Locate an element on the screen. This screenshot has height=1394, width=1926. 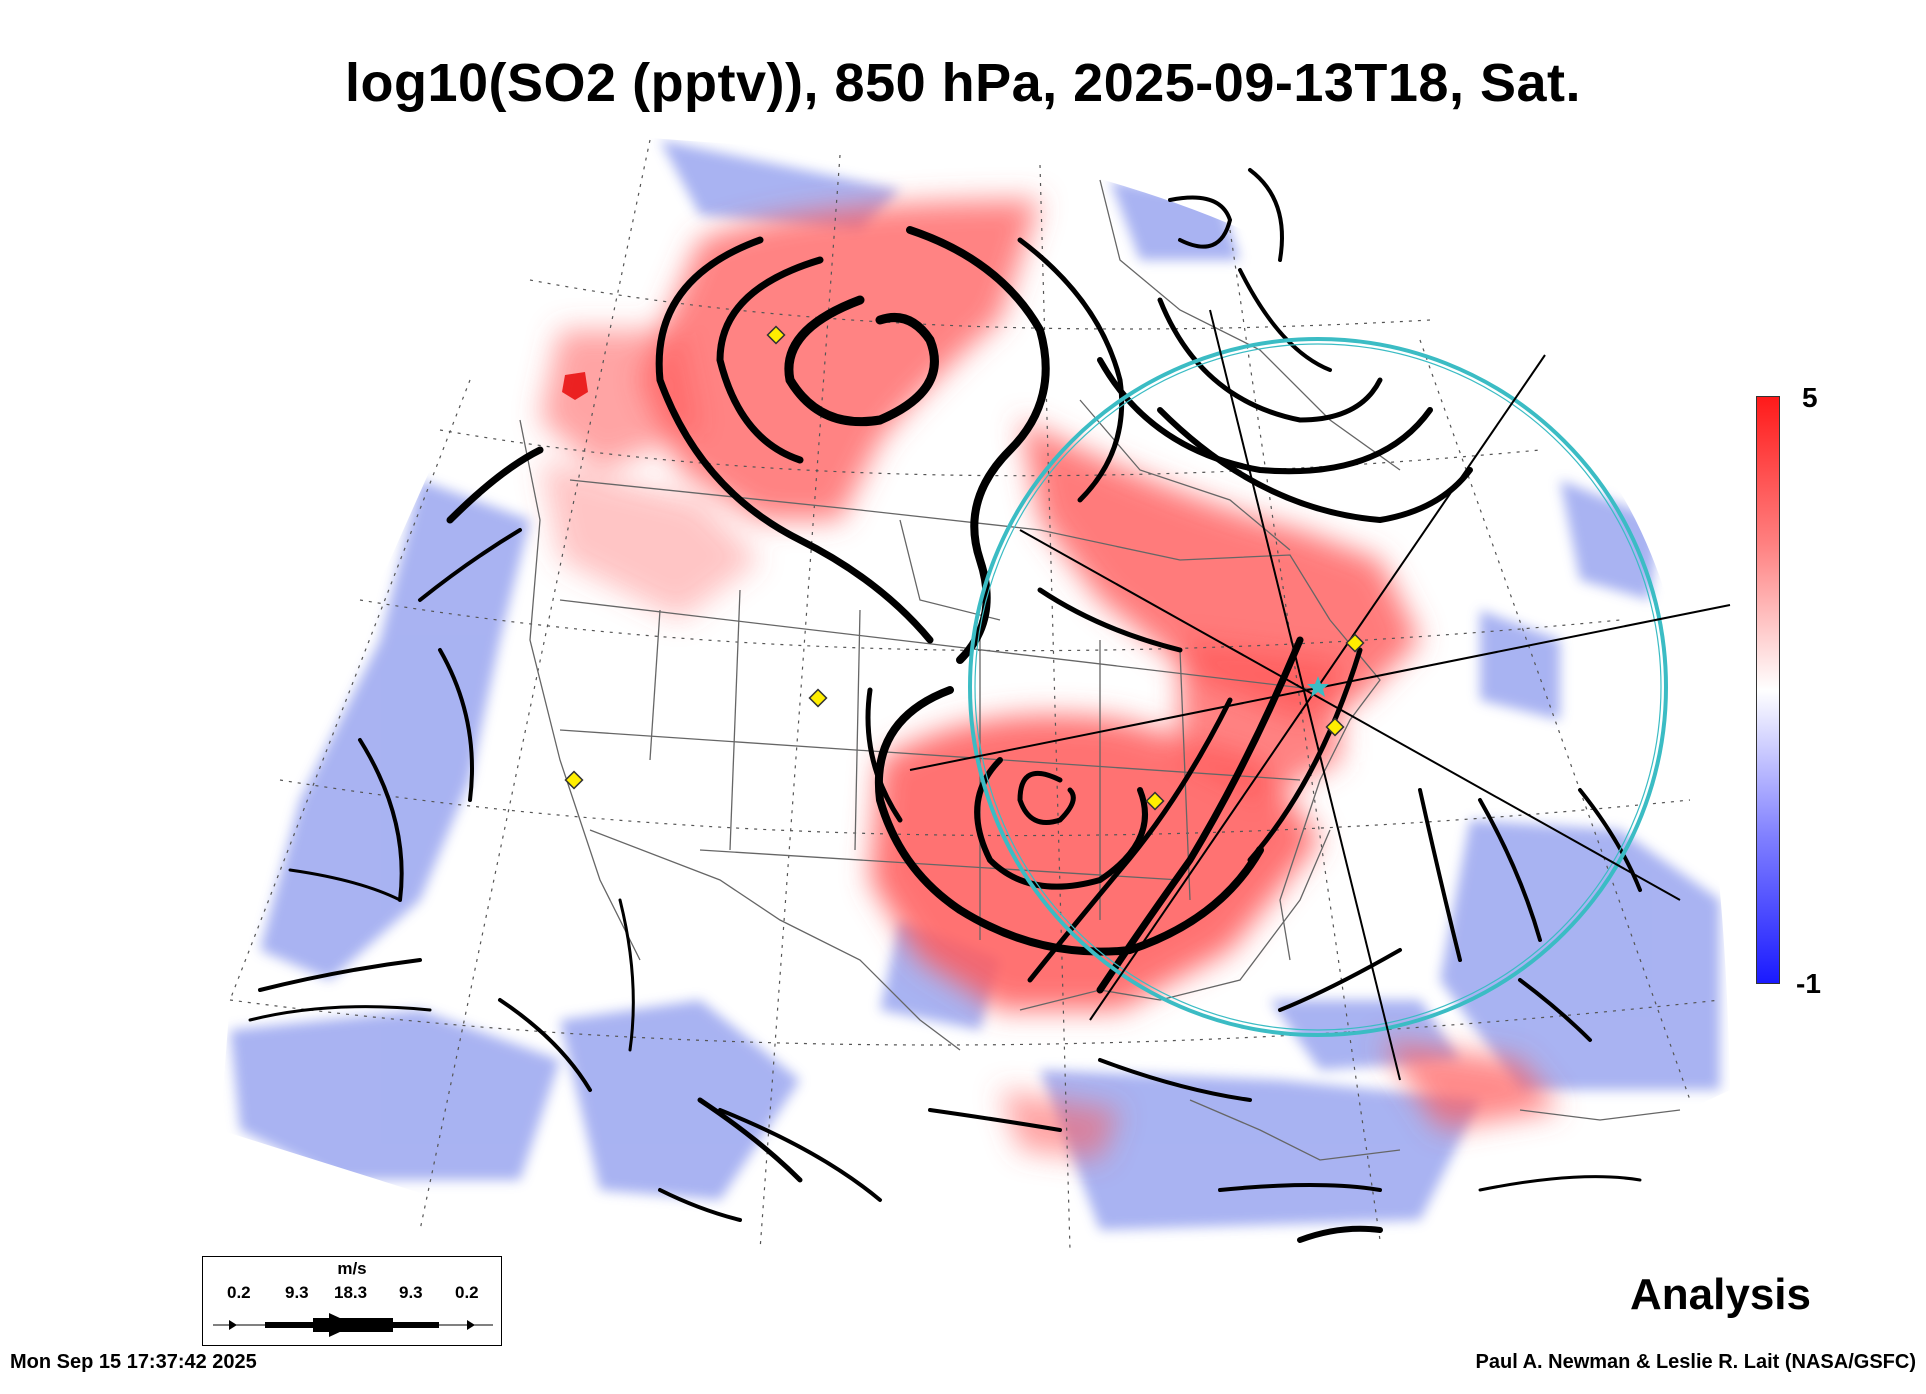
wind-legend-arrows is located at coordinates (353, 1325).